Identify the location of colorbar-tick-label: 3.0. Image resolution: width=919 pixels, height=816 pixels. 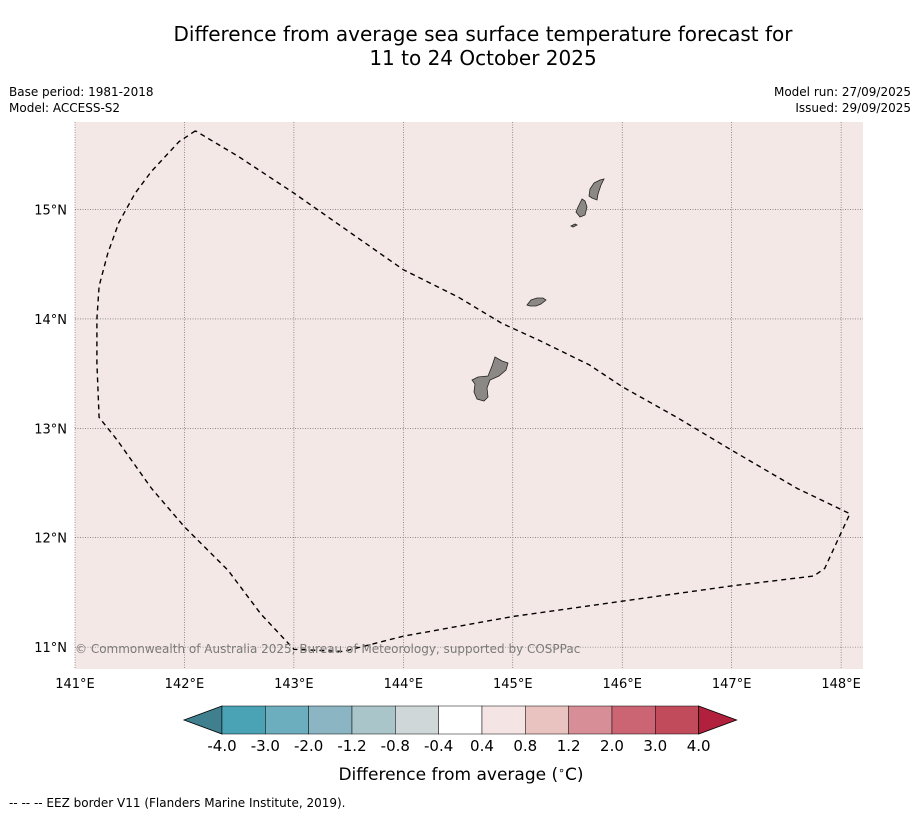
(655, 746).